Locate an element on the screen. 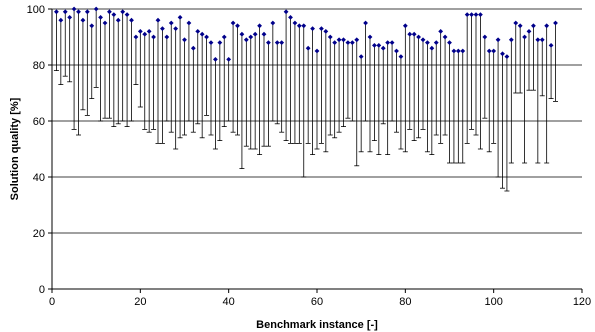 This screenshot has width=595, height=332. data-points is located at coordinates (306, 34).